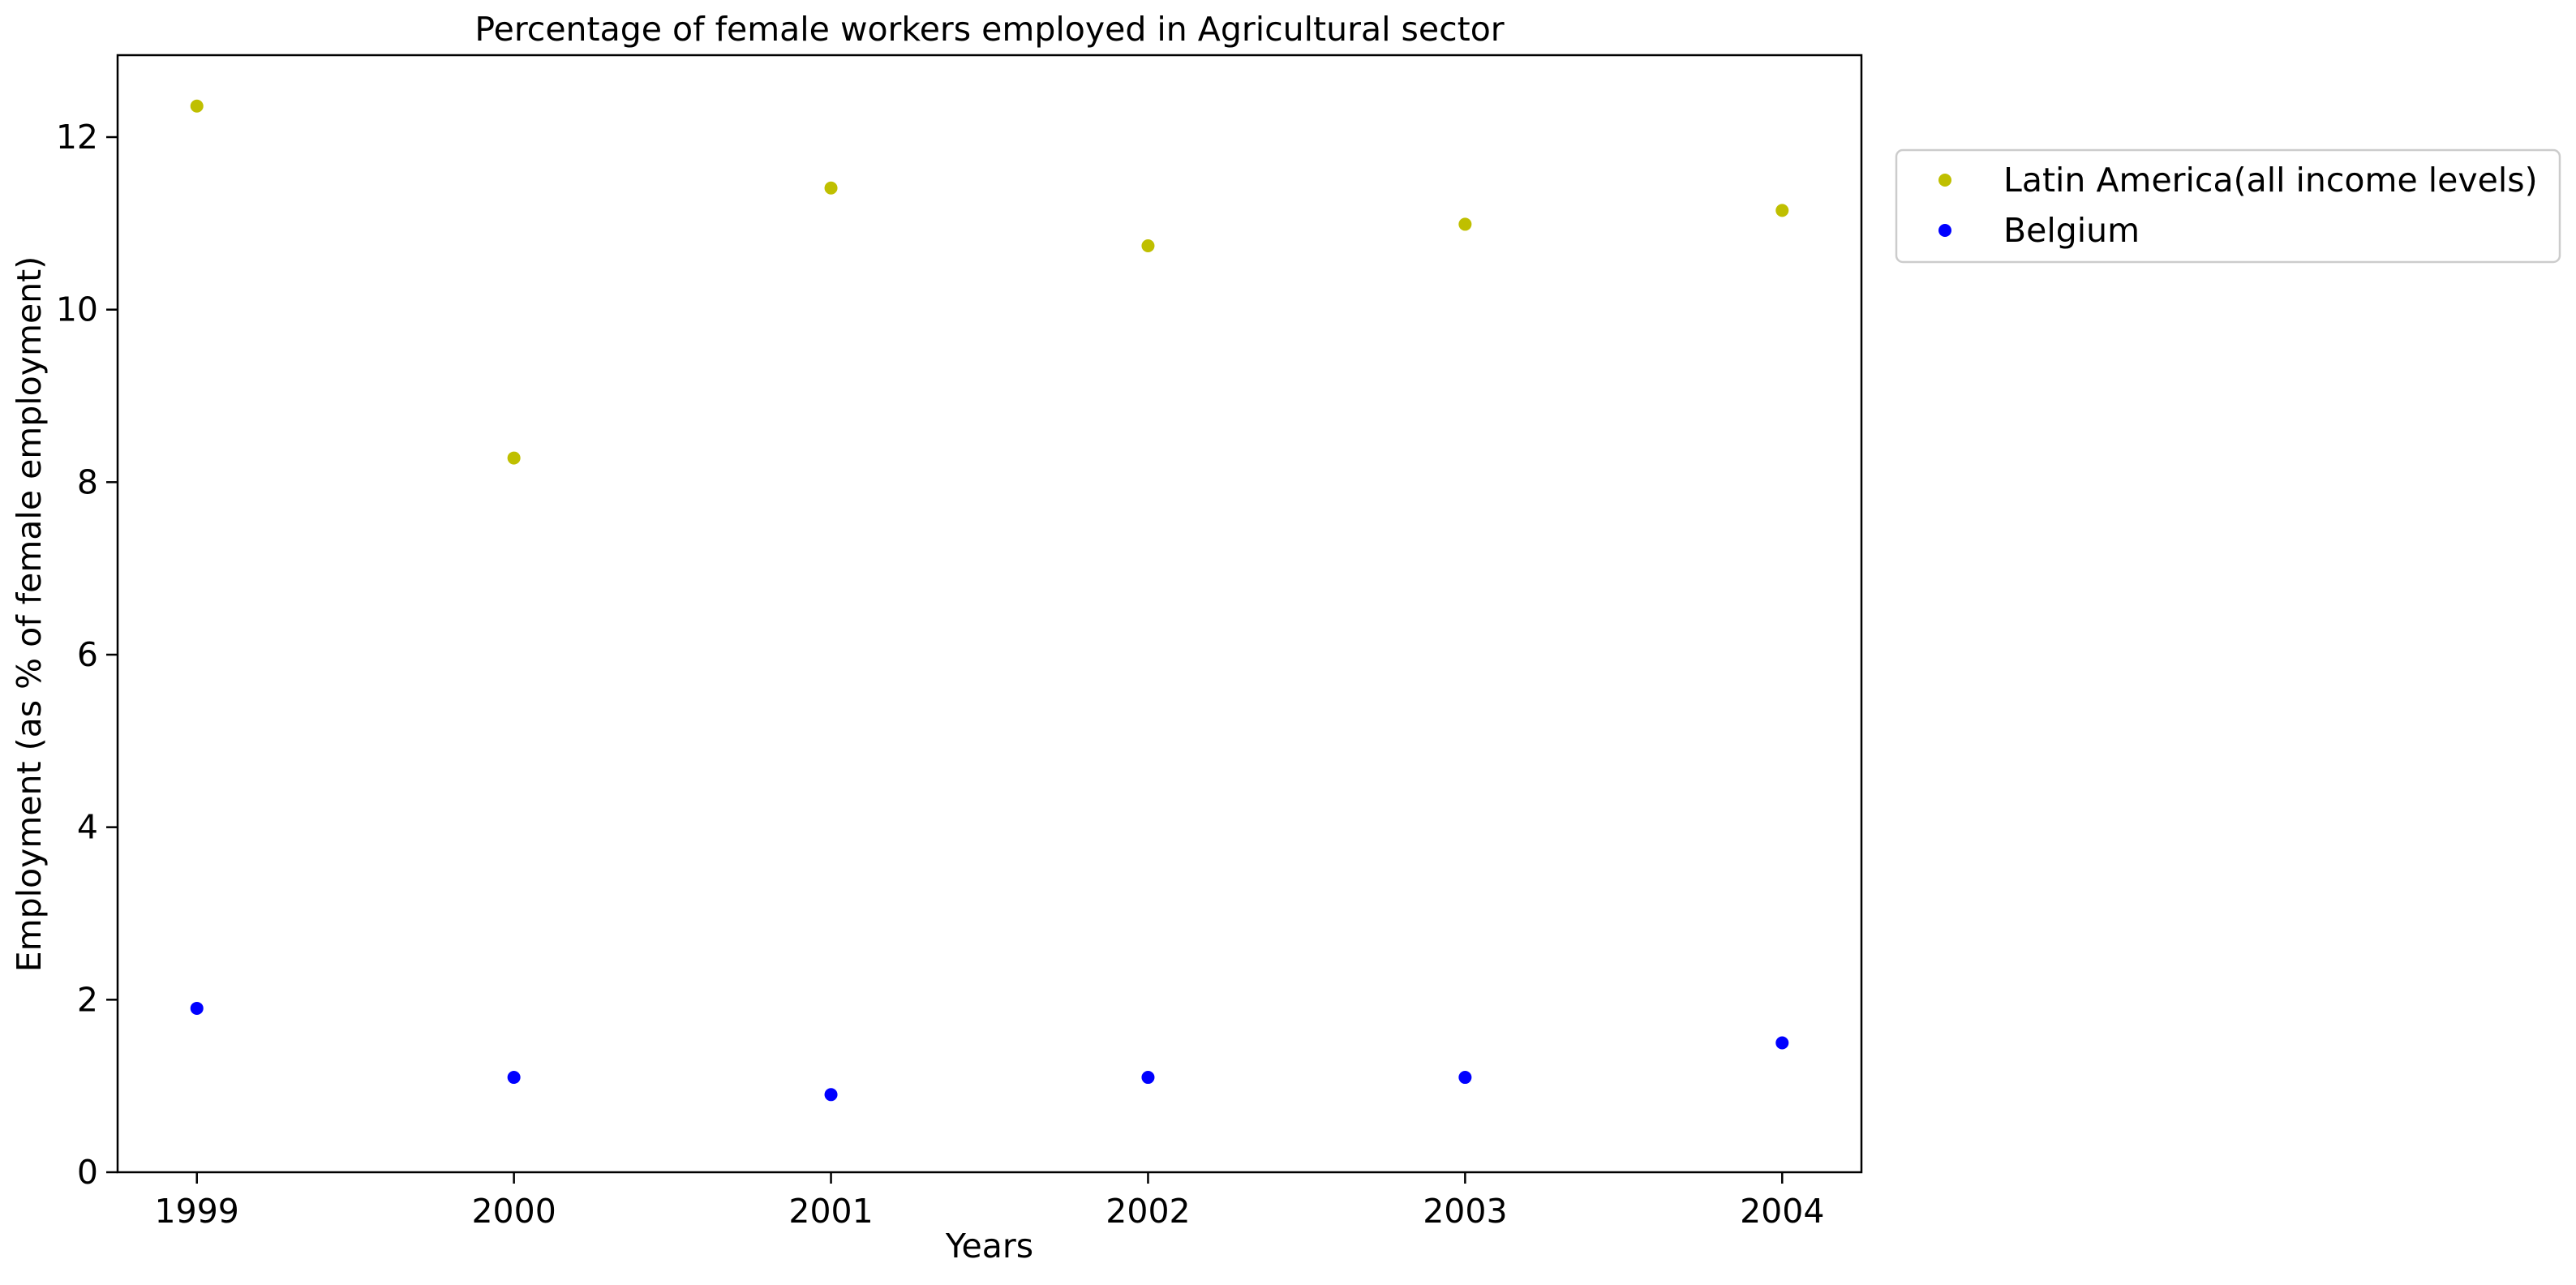 The height and width of the screenshot is (1285, 2576). I want to click on x-axis-ticks: 1999 2000 2001 2002 2003 2004, so click(990, 1201).